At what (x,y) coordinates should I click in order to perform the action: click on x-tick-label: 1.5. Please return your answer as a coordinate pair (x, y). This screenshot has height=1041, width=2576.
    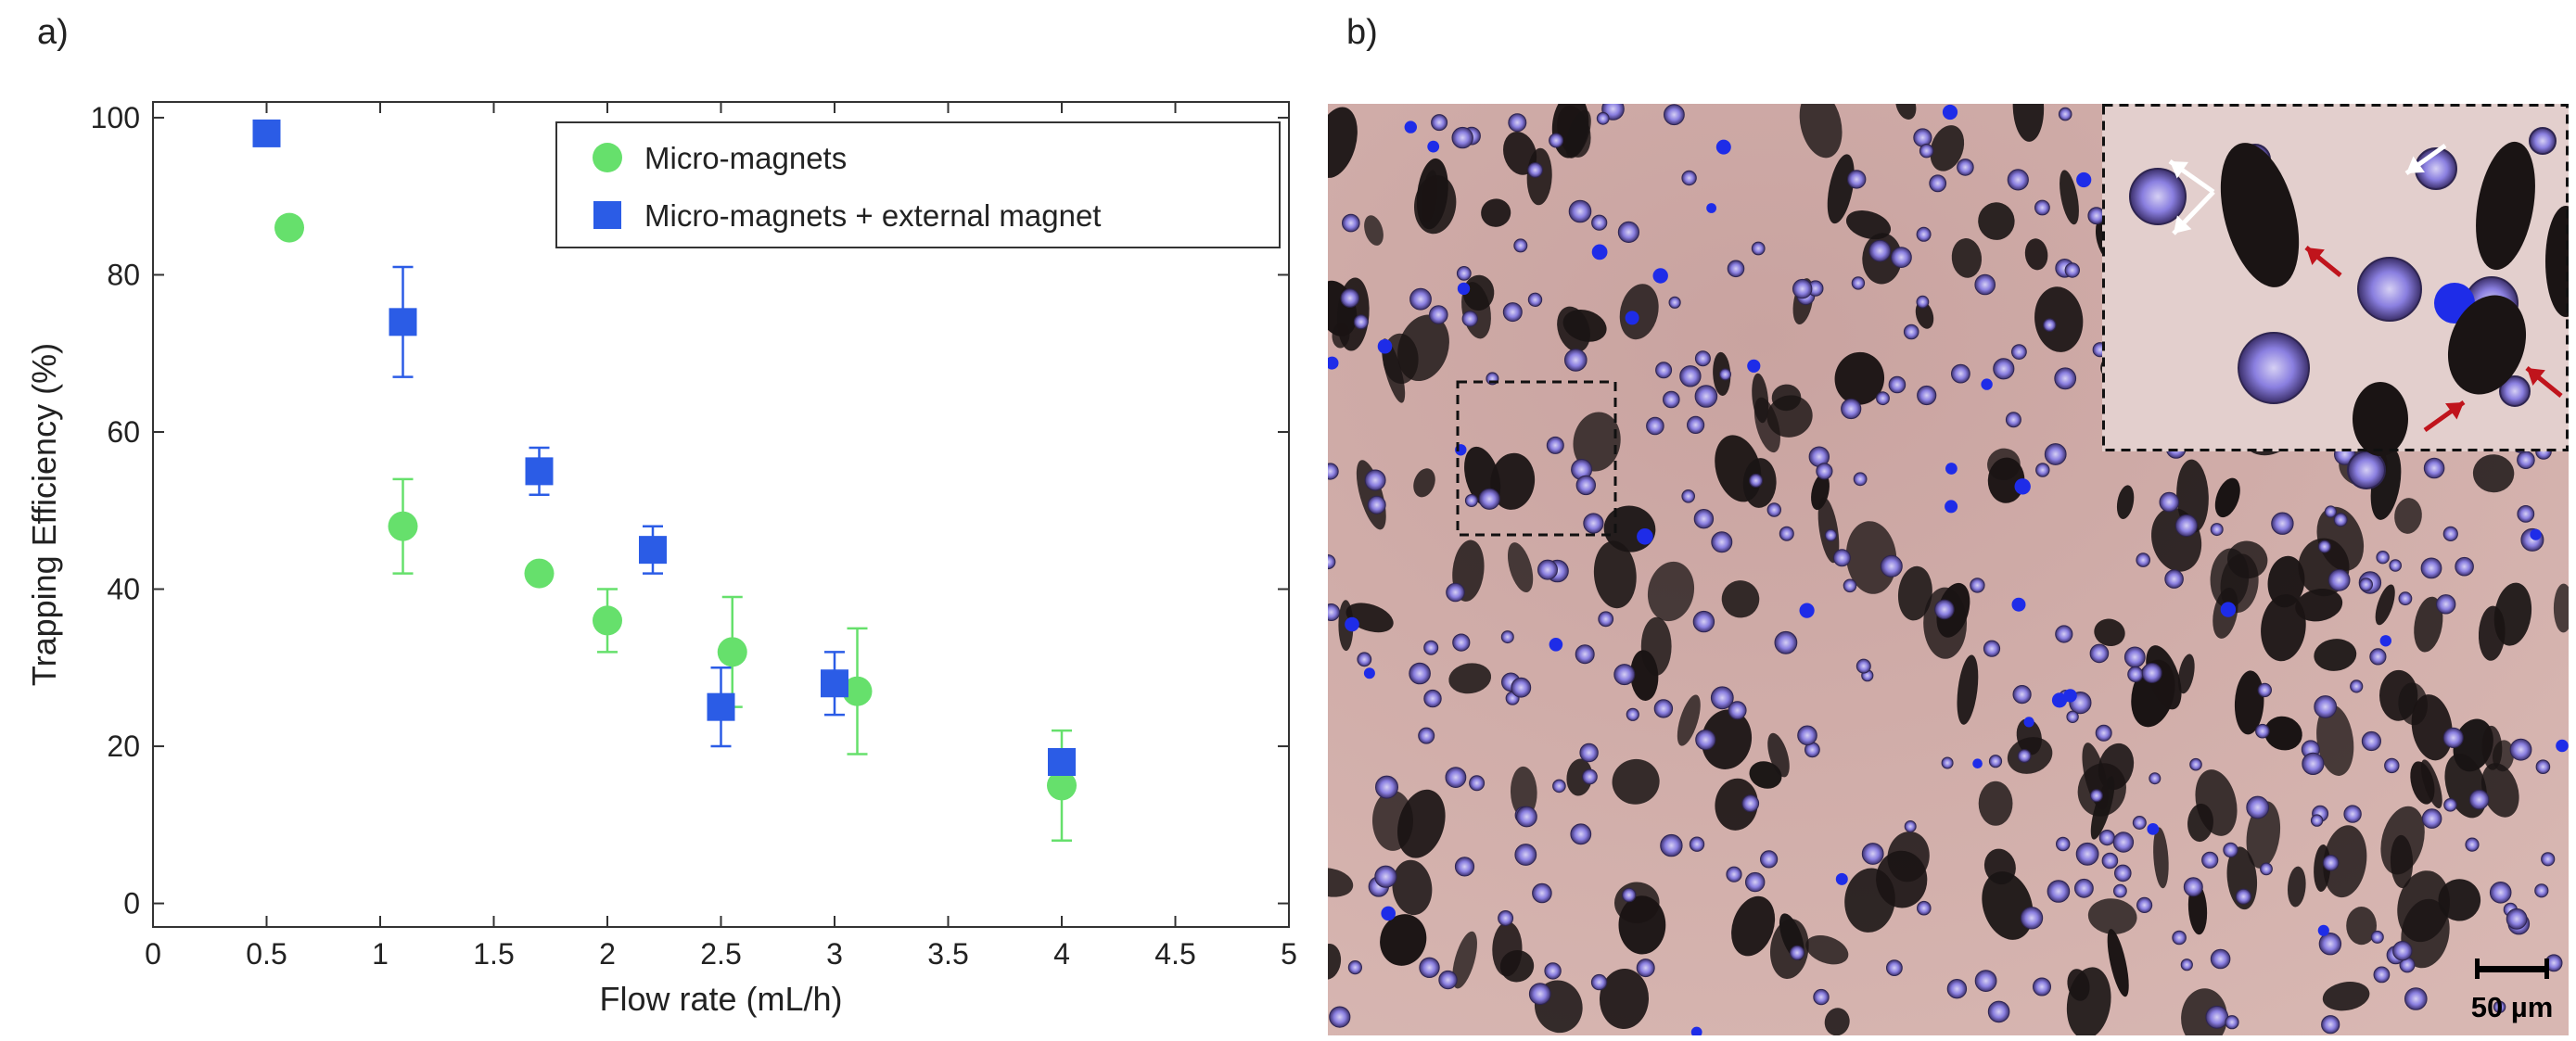
    Looking at the image, I should click on (493, 954).